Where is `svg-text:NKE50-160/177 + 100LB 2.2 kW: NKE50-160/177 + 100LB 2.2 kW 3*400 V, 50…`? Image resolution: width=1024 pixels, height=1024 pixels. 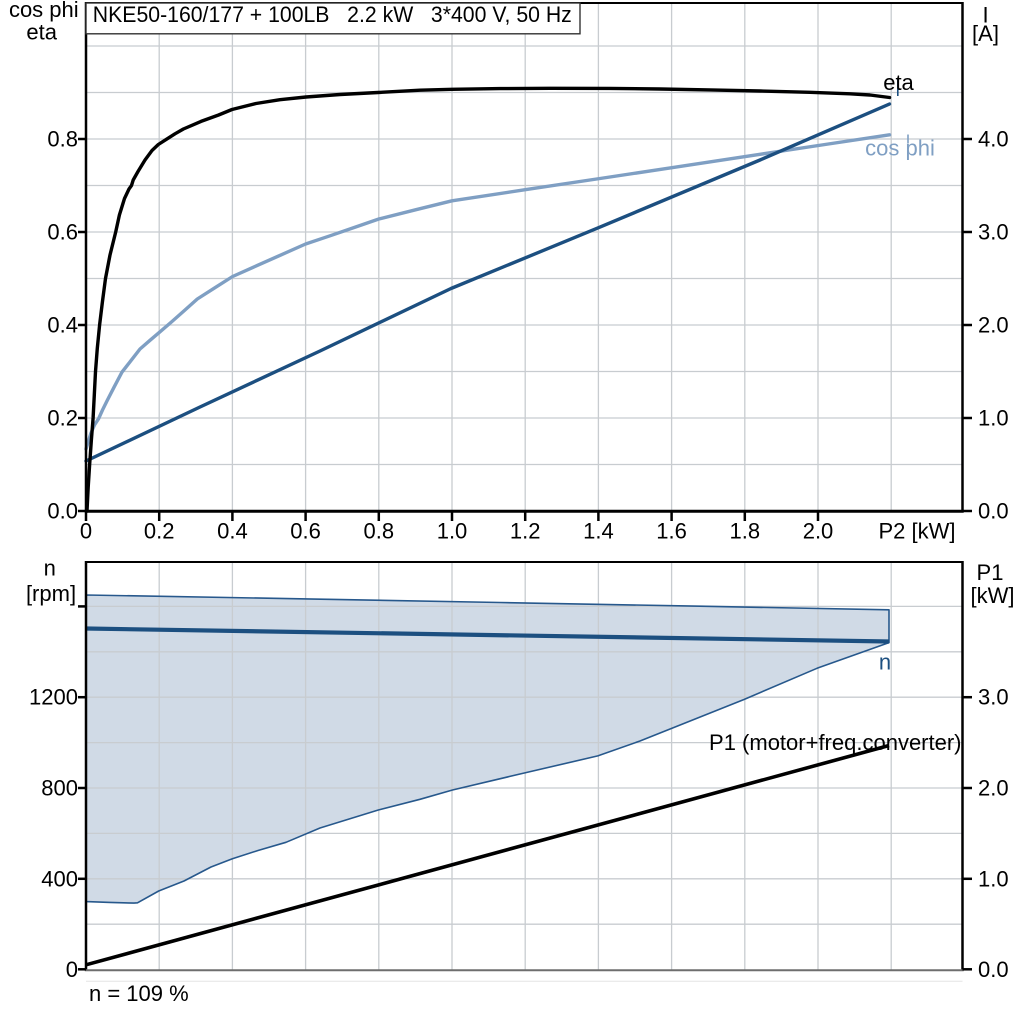 svg-text:NKE50-160/177 + 100LB 2.2 kW: NKE50-160/177 + 100LB 2.2 kW 3*400 V, 50… is located at coordinates (332, 14).